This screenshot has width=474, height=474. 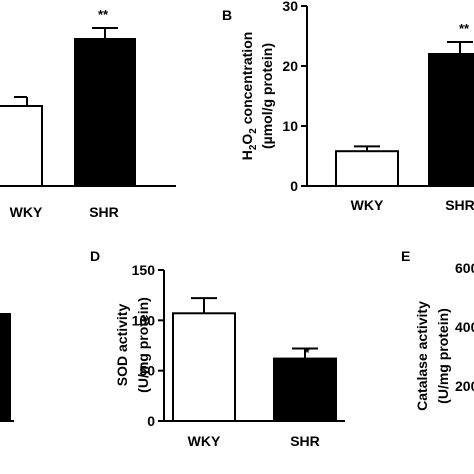 I want to click on panel-b-bars, so click(x=404, y=114).